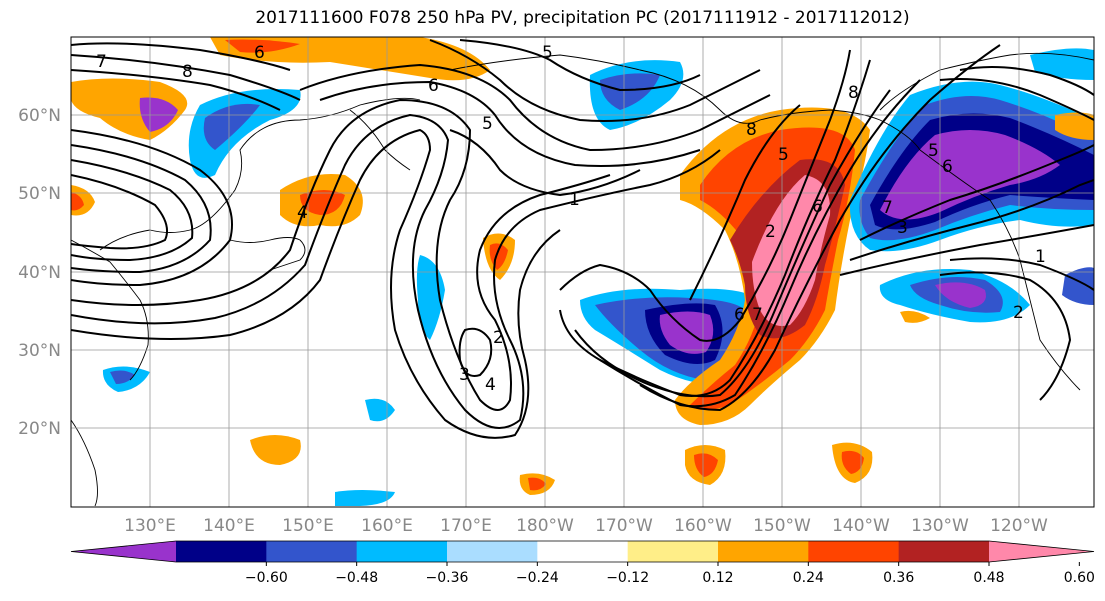 Image resolution: width=1105 pixels, height=601 pixels. I want to click on lon-label: 150°W, so click(782, 526).